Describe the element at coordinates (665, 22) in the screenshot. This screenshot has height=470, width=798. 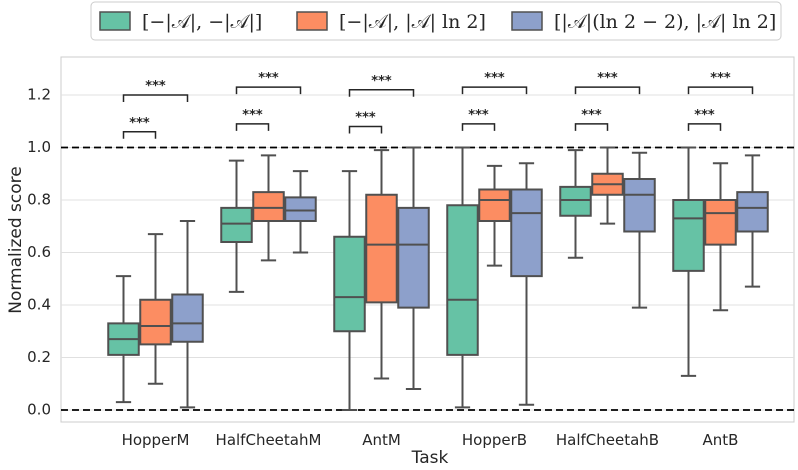
I see `legend-label: [|𝒜|(ln 2 − 2), |𝒜| ln 2]` at that location.